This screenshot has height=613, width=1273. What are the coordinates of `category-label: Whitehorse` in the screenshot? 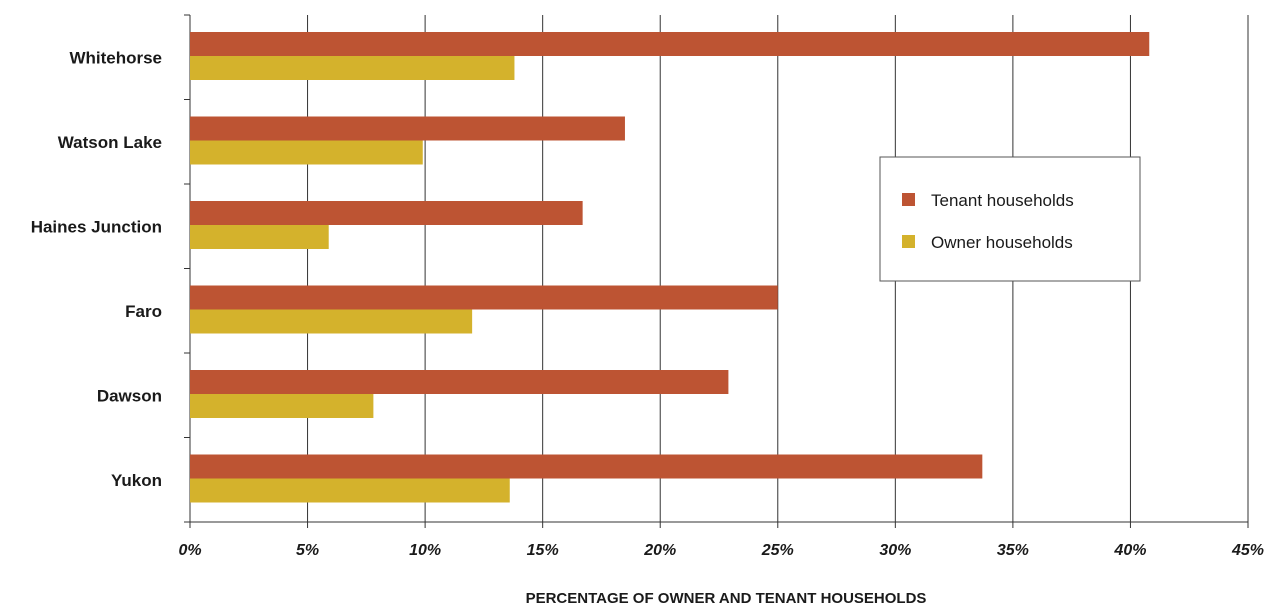 It's located at (115, 57).